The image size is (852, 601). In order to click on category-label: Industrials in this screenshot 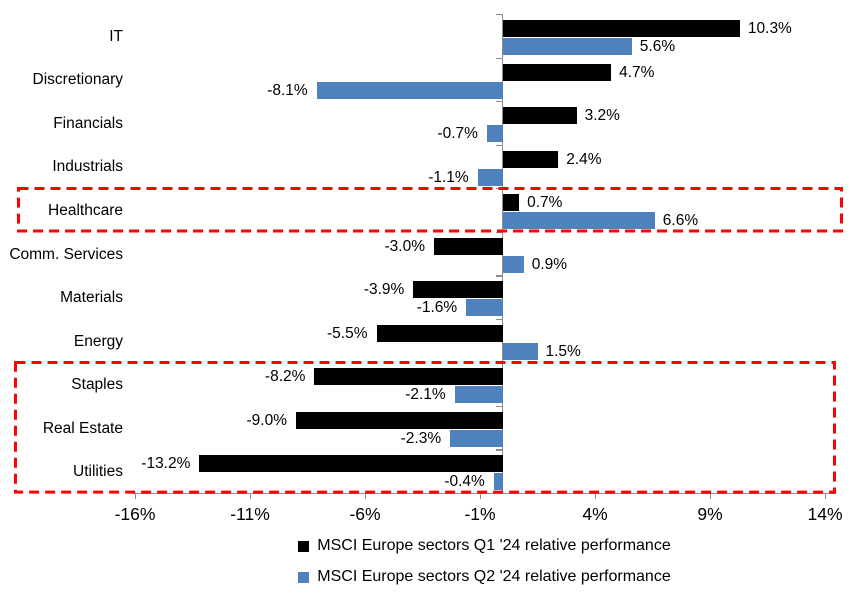, I will do `click(87, 167)`.